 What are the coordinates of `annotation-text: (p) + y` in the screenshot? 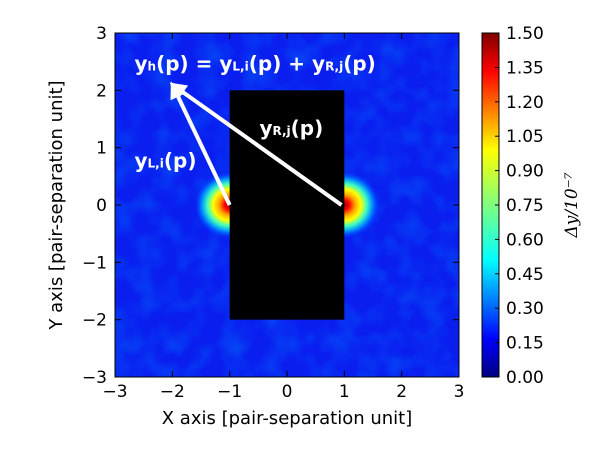 It's located at (287, 63).